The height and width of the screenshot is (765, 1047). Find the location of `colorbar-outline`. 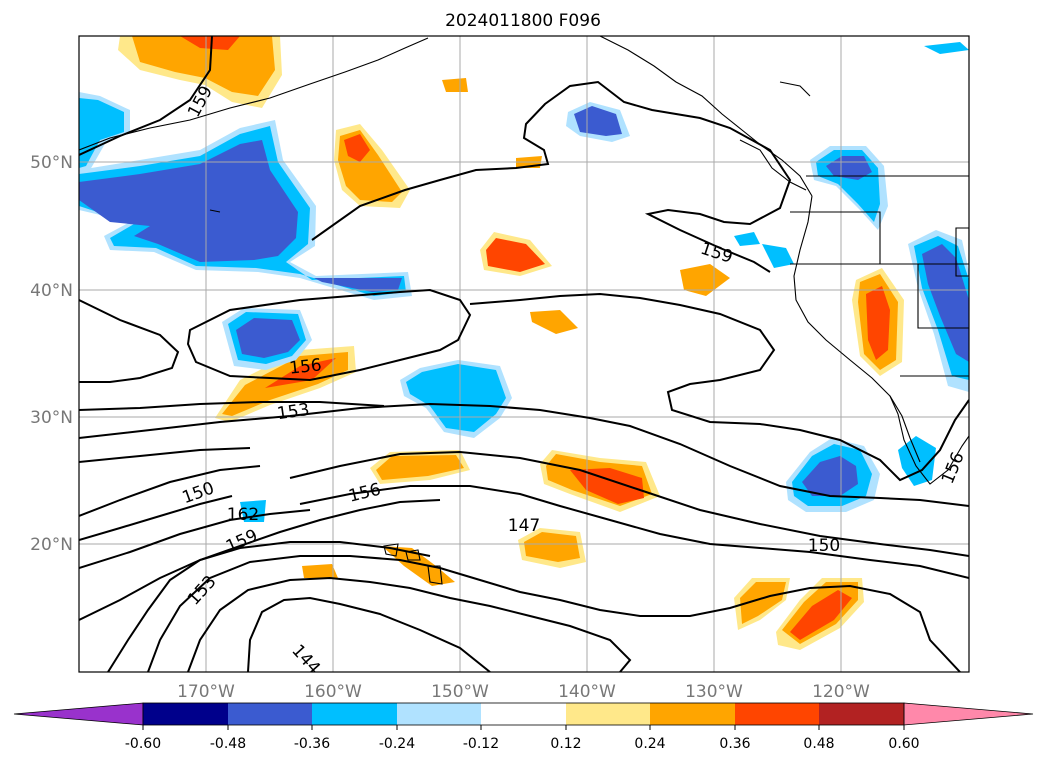

colorbar-outline is located at coordinates (523, 714).